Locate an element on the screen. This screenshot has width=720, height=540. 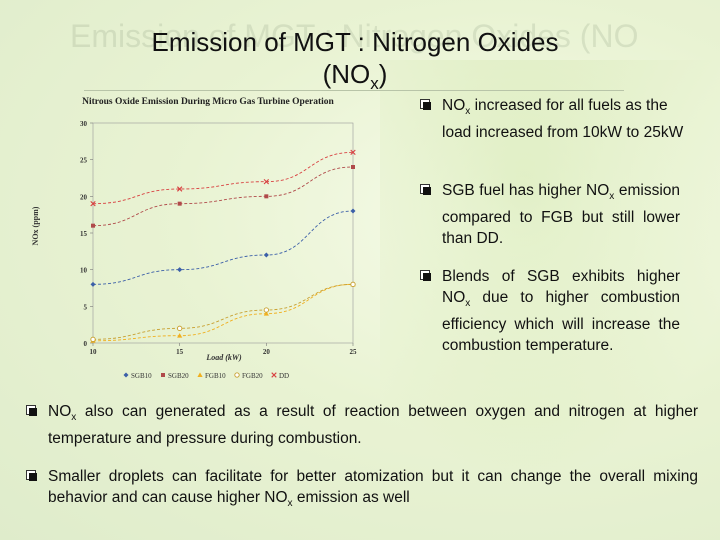
plot-border is located at coordinates (223, 233).